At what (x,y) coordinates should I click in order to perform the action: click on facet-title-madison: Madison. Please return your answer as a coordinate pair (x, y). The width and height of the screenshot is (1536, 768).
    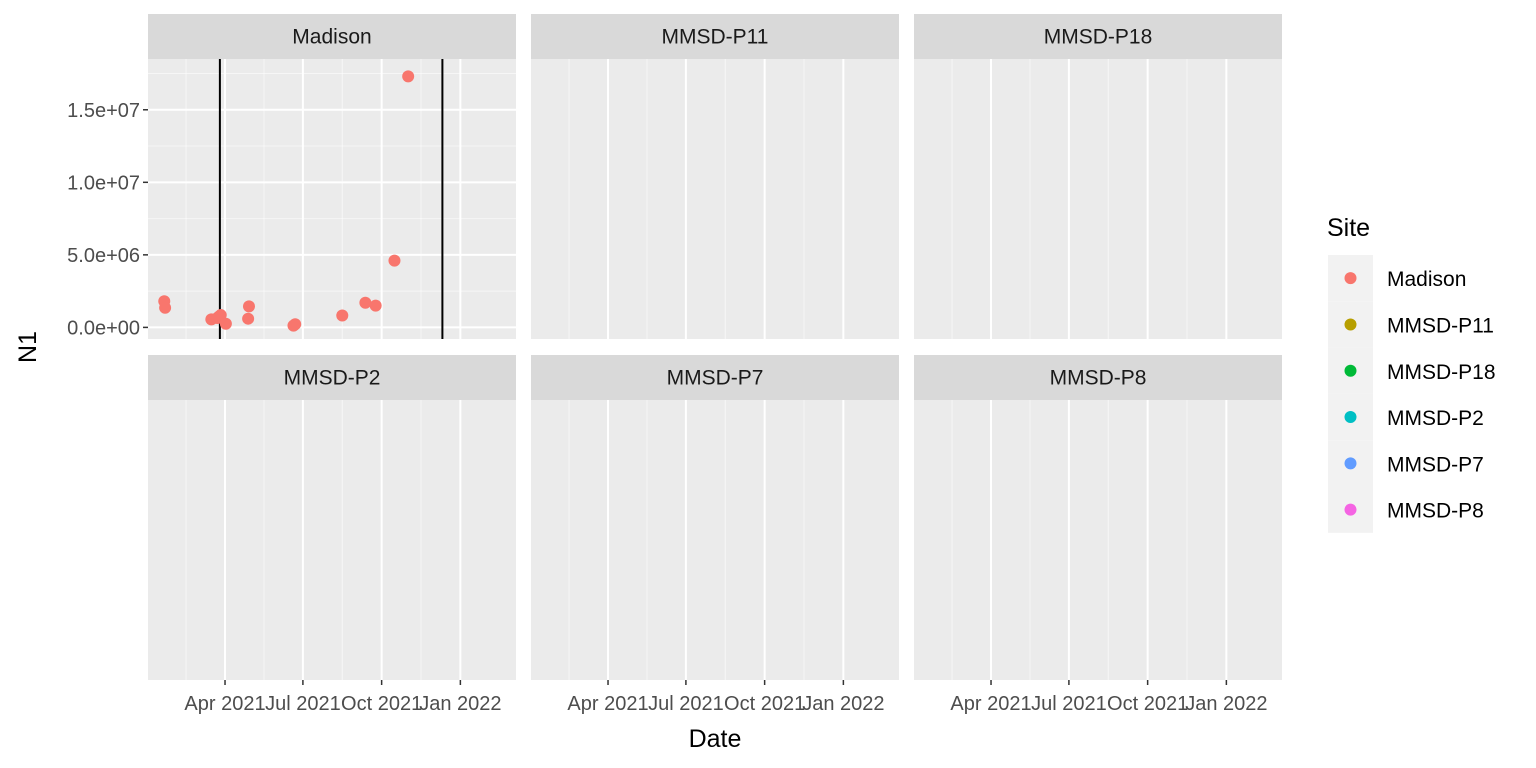
    Looking at the image, I should click on (331, 37).